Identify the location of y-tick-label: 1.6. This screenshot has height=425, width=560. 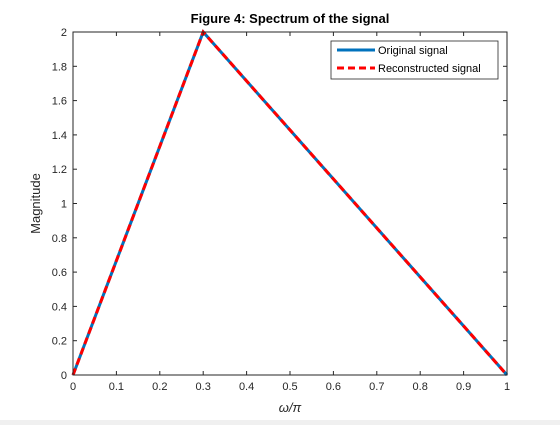
(59, 102).